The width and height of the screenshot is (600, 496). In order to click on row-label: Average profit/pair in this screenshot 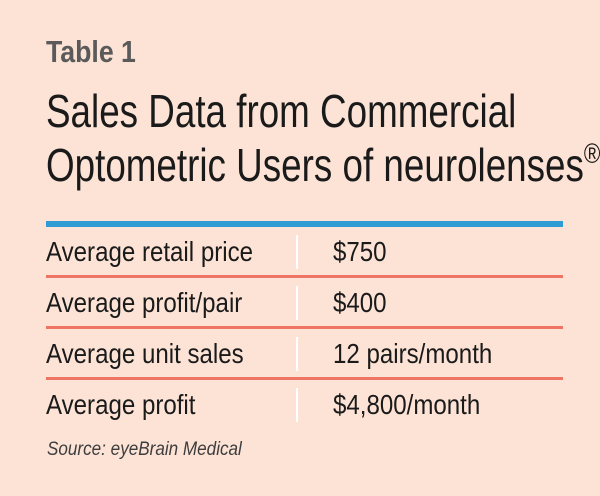, I will do `click(144, 302)`.